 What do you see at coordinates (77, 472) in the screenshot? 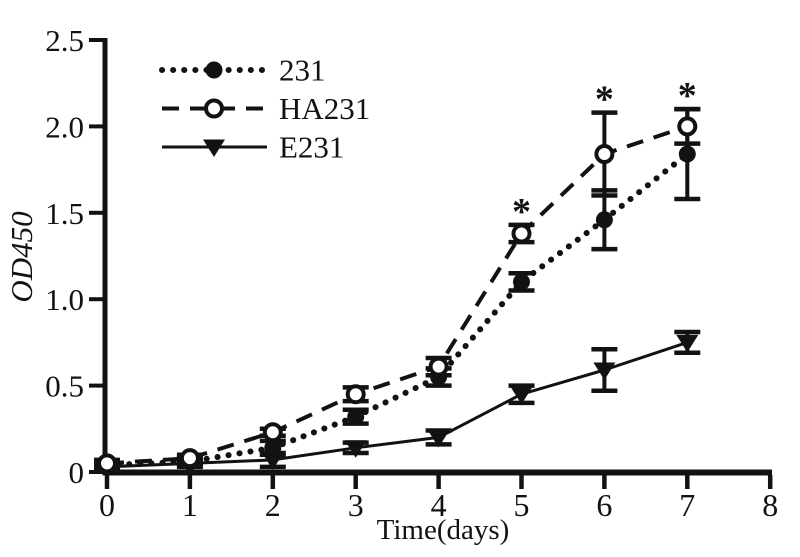
I see `y-tick-label: 0` at bounding box center [77, 472].